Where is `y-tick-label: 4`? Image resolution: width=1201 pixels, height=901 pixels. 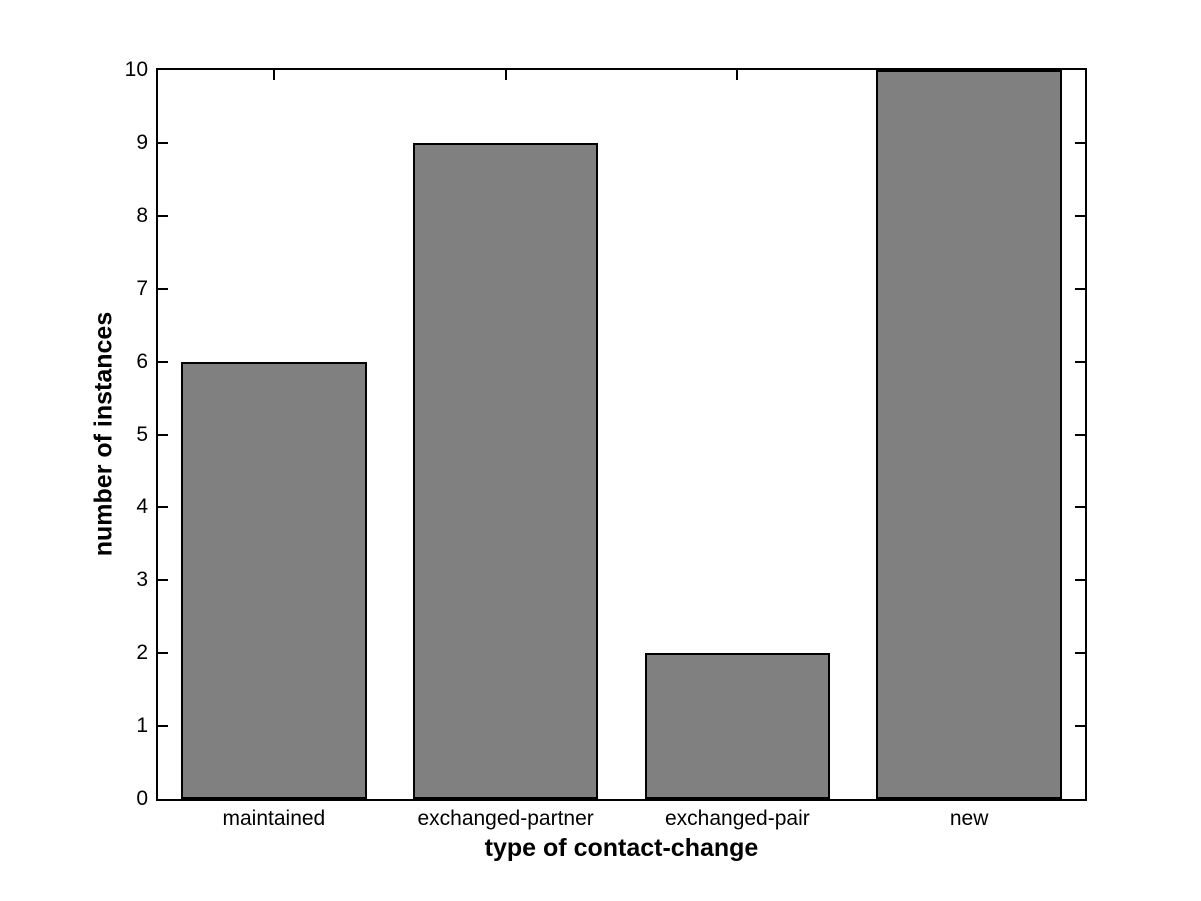
y-tick-label: 4 is located at coordinates (142, 507).